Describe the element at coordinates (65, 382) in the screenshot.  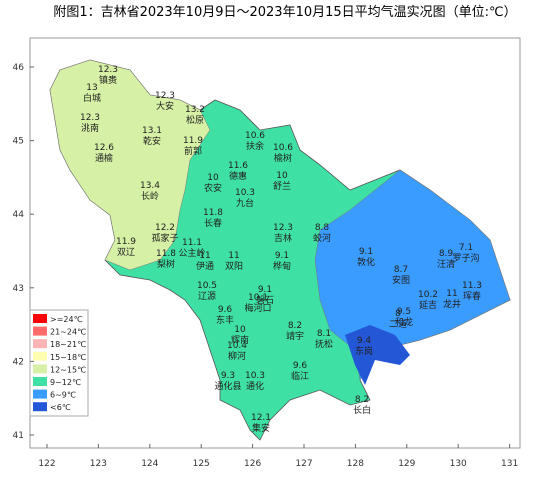
I see `legend-label: 9~12℃` at that location.